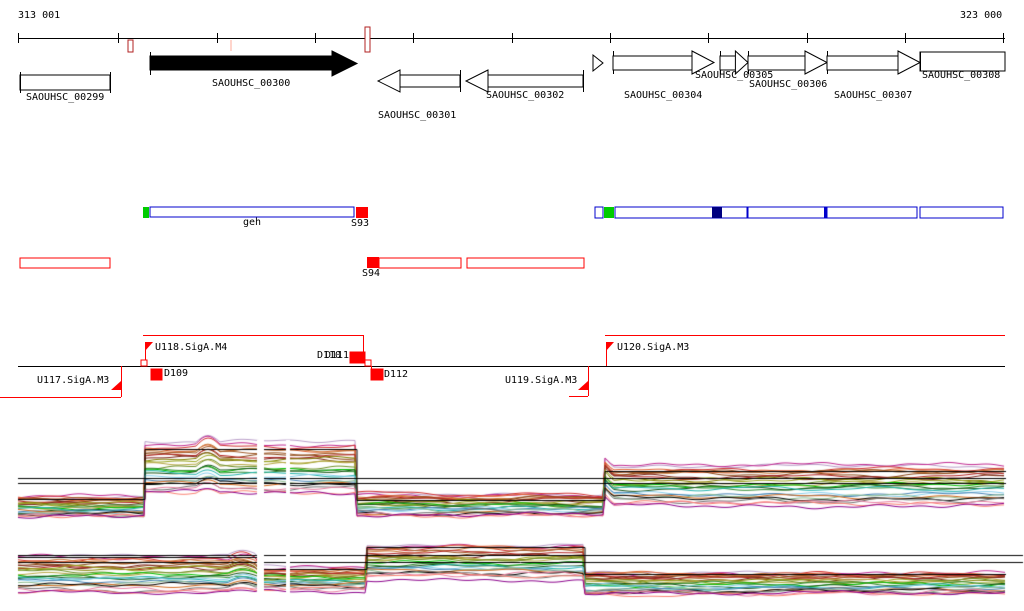 The width and height of the screenshot is (1024, 611). What do you see at coordinates (252, 222) in the screenshot?
I see `feature-label: geh` at bounding box center [252, 222].